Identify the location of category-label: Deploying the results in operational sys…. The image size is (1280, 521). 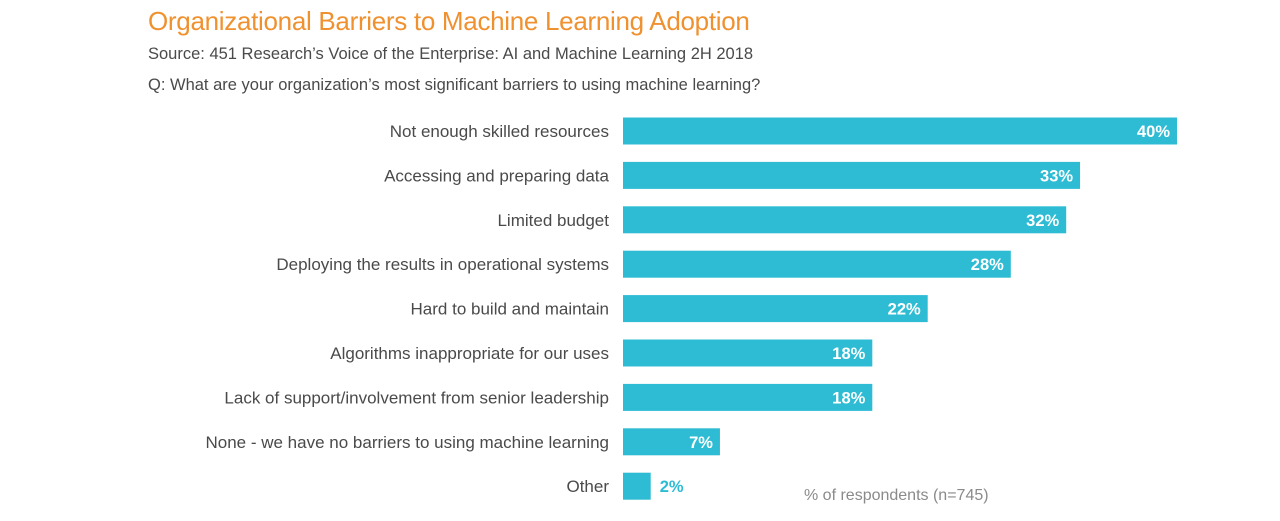
(442, 264).